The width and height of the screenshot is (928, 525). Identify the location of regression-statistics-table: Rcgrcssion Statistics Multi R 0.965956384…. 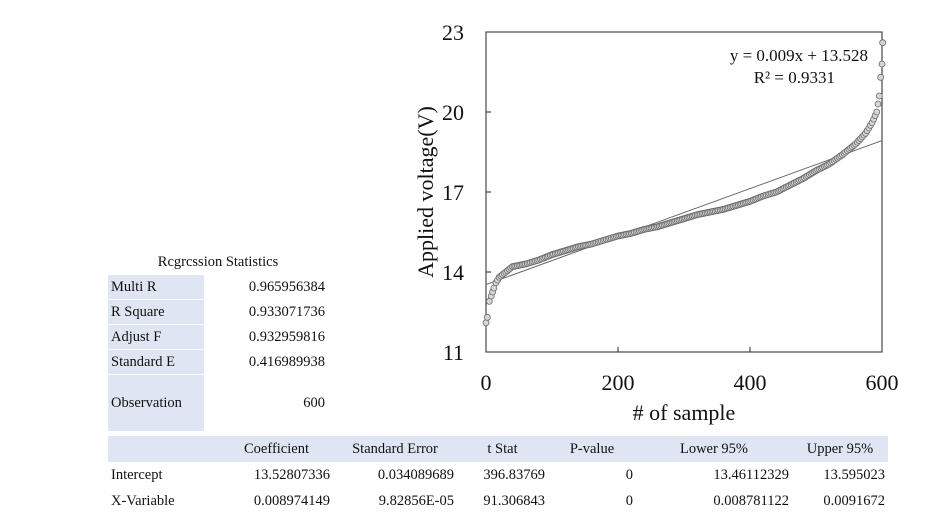
(218, 340).